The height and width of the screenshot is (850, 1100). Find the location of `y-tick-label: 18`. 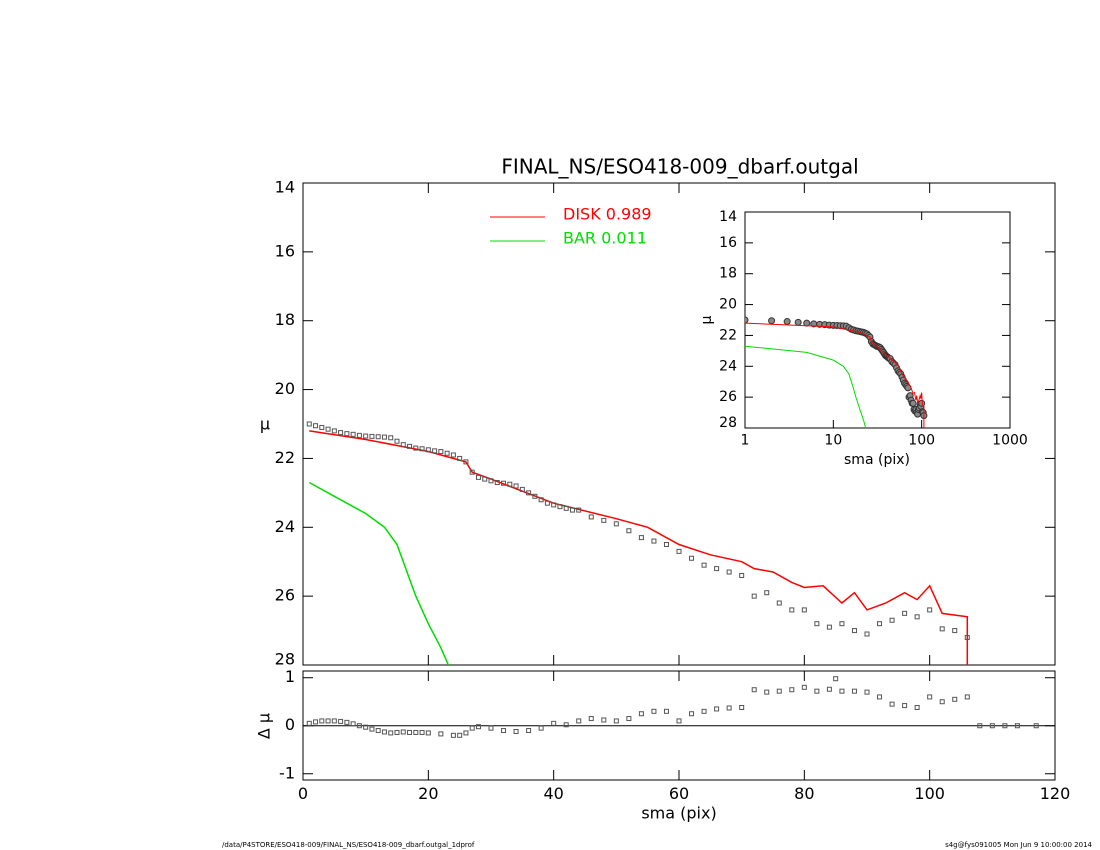

y-tick-label: 18 is located at coordinates (728, 274).